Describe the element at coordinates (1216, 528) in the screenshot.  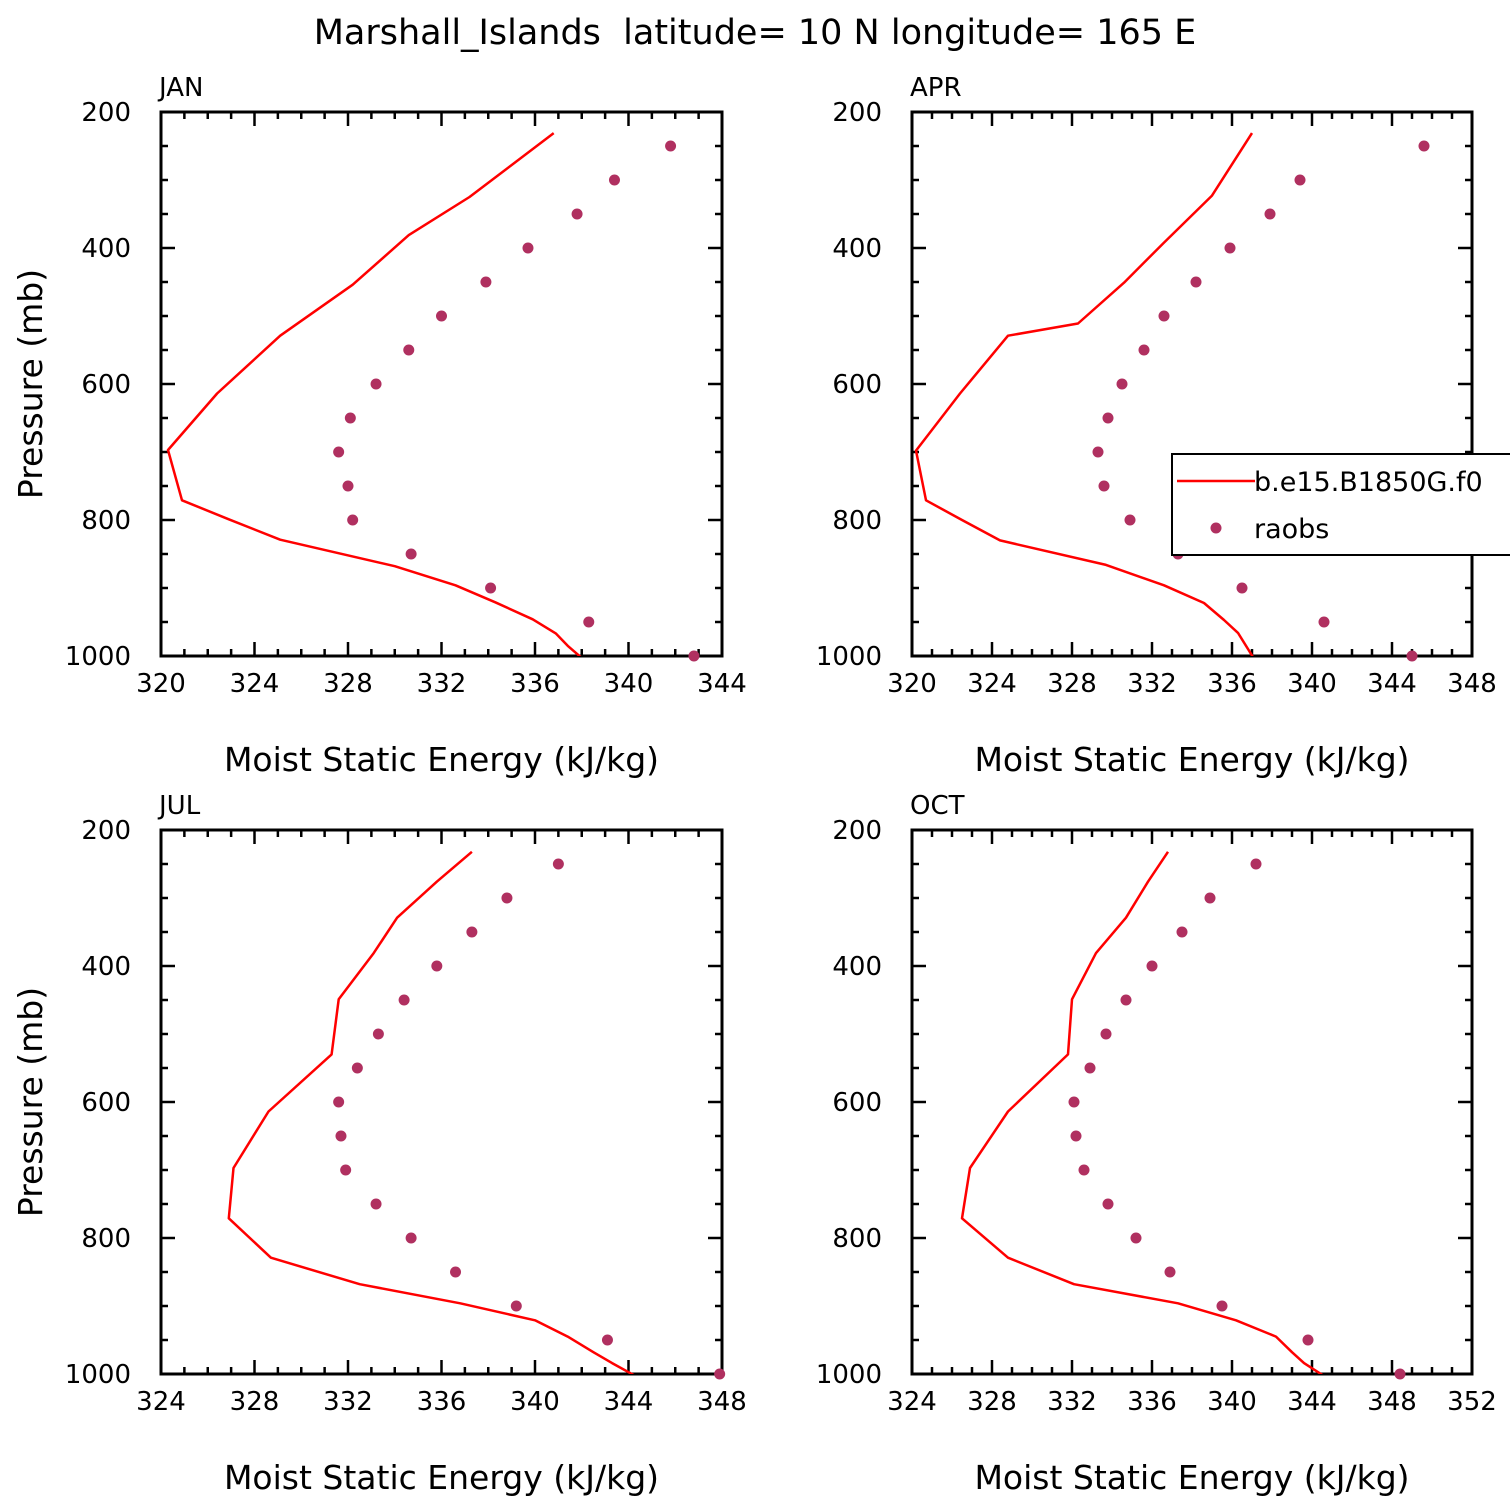
I see `legend-marker-swatch` at that location.